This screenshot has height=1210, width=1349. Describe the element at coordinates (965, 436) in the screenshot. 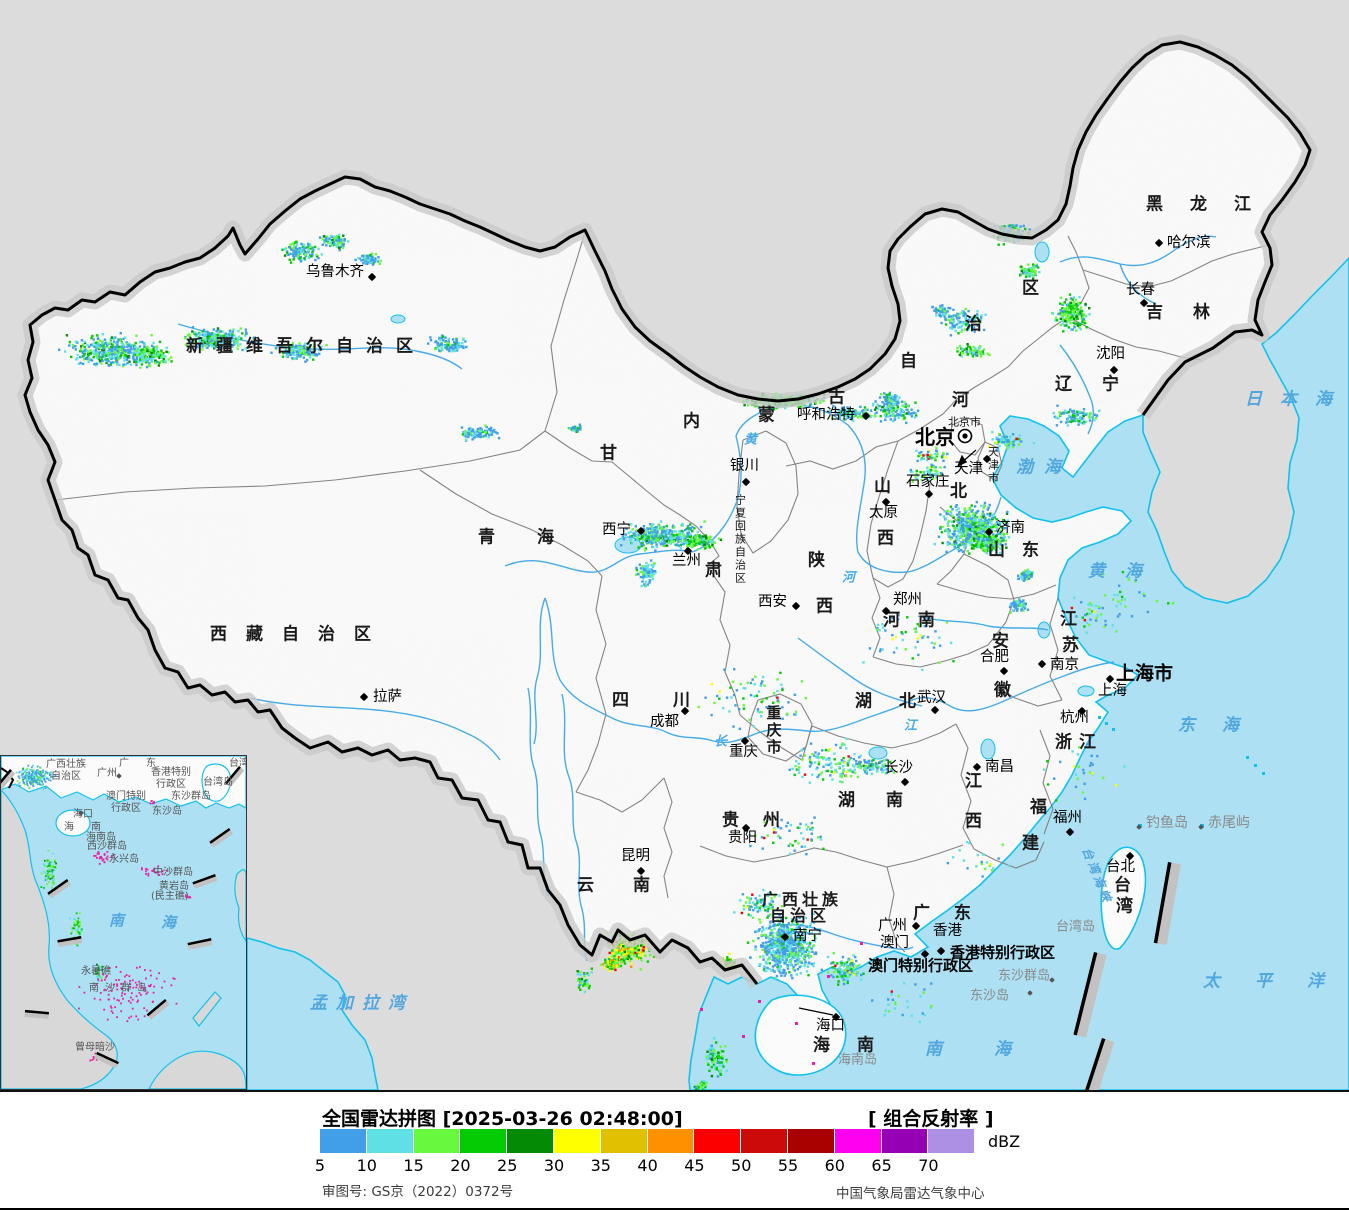

I see `capital-marker` at that location.